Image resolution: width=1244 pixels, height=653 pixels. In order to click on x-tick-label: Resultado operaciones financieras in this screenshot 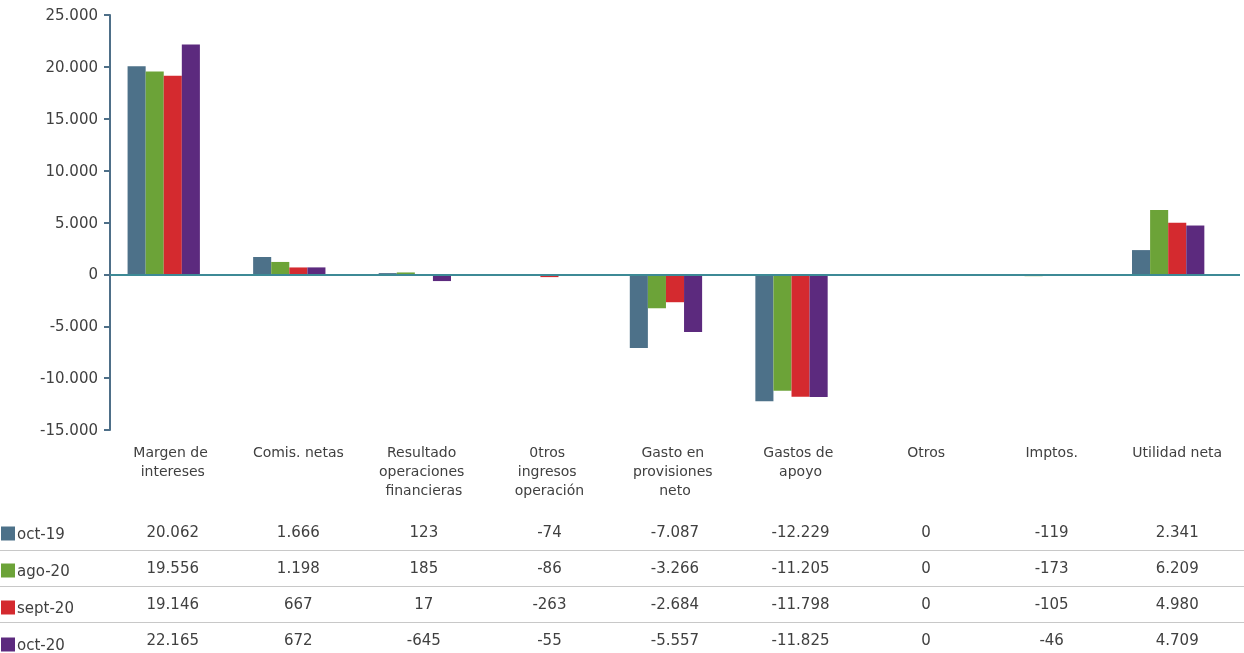, I will do `click(423, 470)`.